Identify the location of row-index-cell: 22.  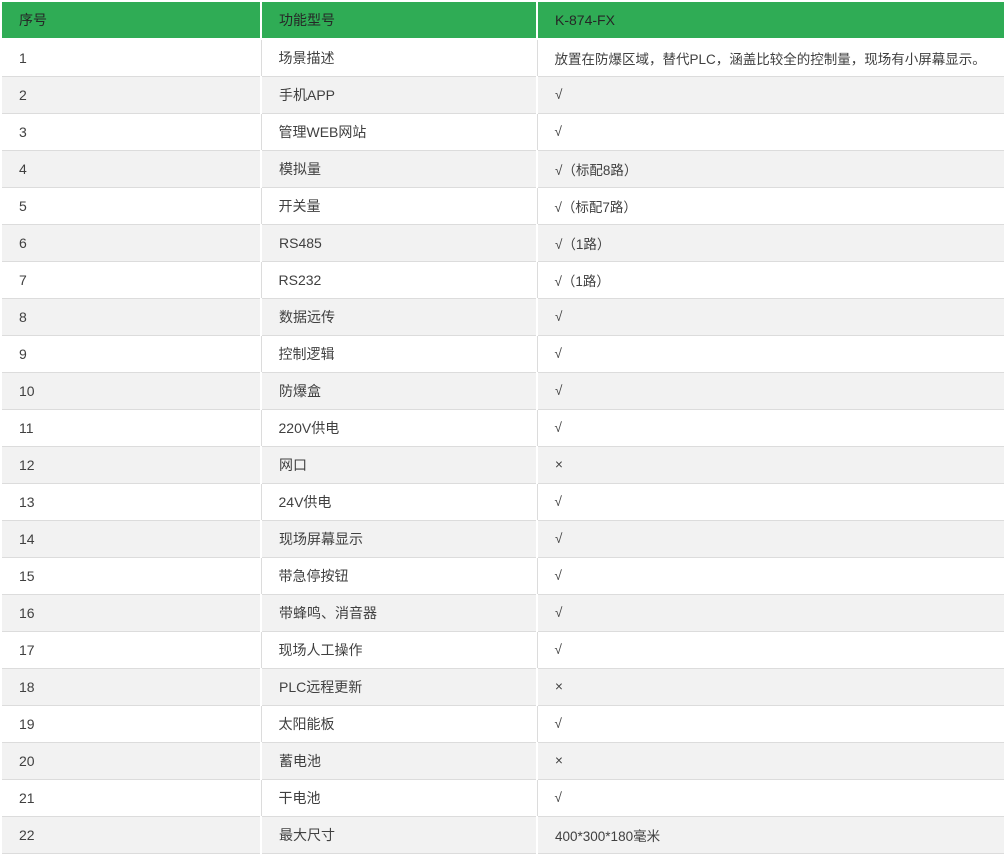
(27, 834).